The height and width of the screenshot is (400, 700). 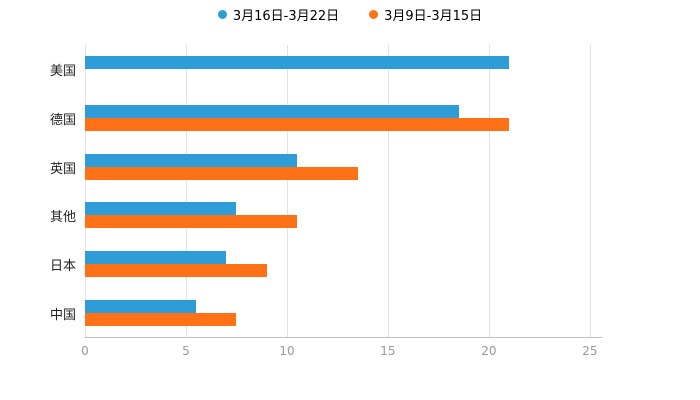 I want to click on category-label-5: 日本, so click(x=62, y=267).